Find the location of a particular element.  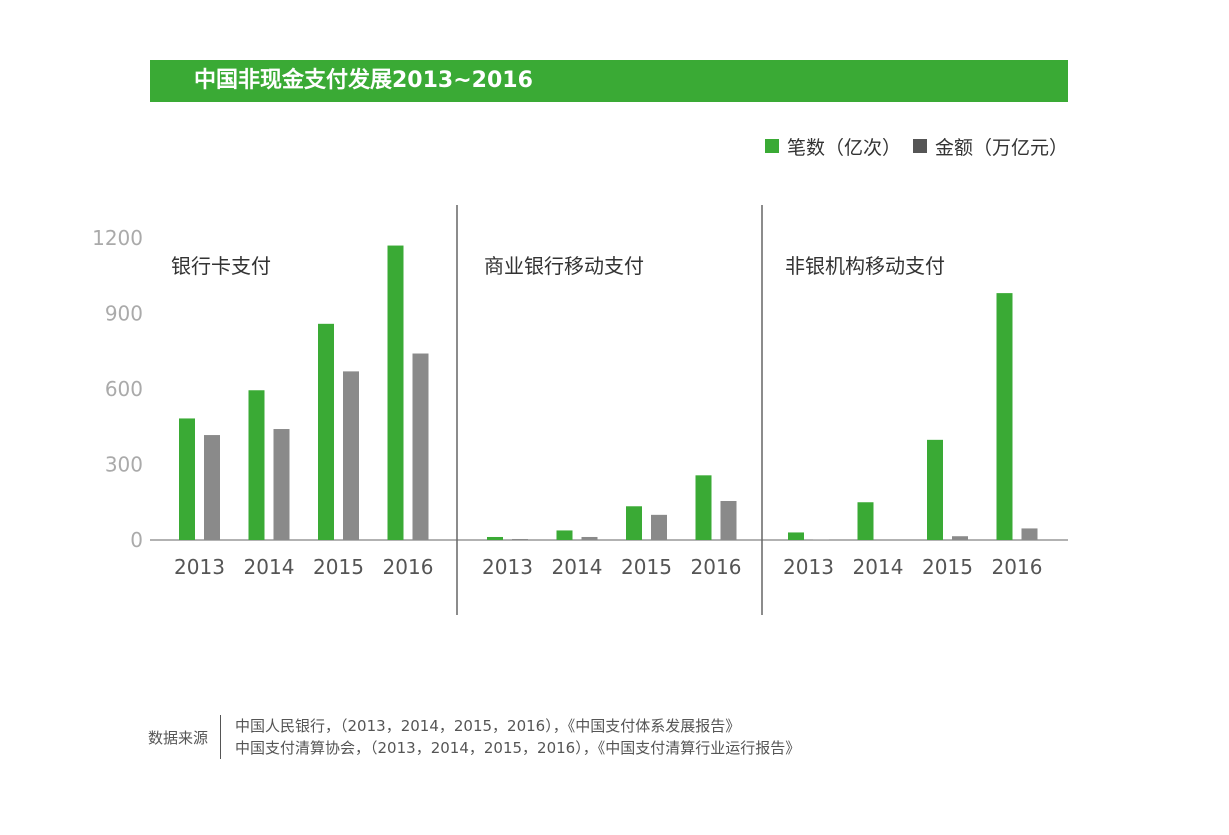

y-tick-label: 1200 is located at coordinates (117, 238).